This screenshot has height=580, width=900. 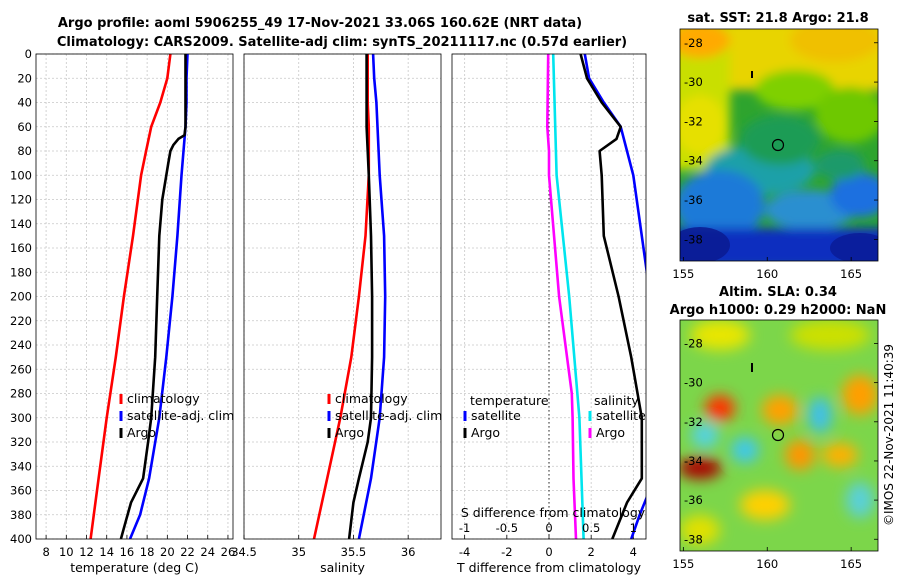 I want to click on y-tick-label: 320, so click(x=21, y=442).